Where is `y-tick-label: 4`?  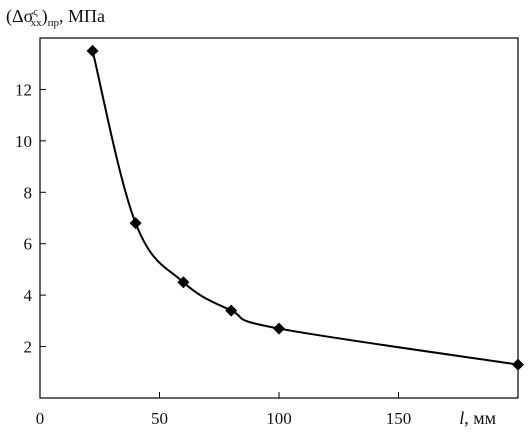 y-tick-label: 4 is located at coordinates (28, 295).